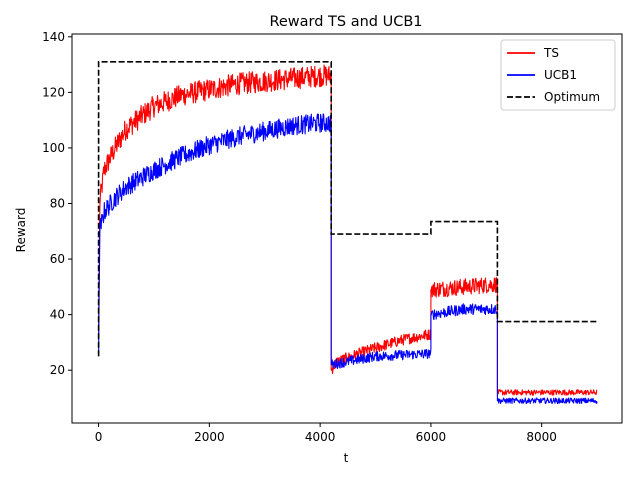 This screenshot has height=480, width=640. I want to click on legend: TS UCB1 Optimum, so click(558, 75).